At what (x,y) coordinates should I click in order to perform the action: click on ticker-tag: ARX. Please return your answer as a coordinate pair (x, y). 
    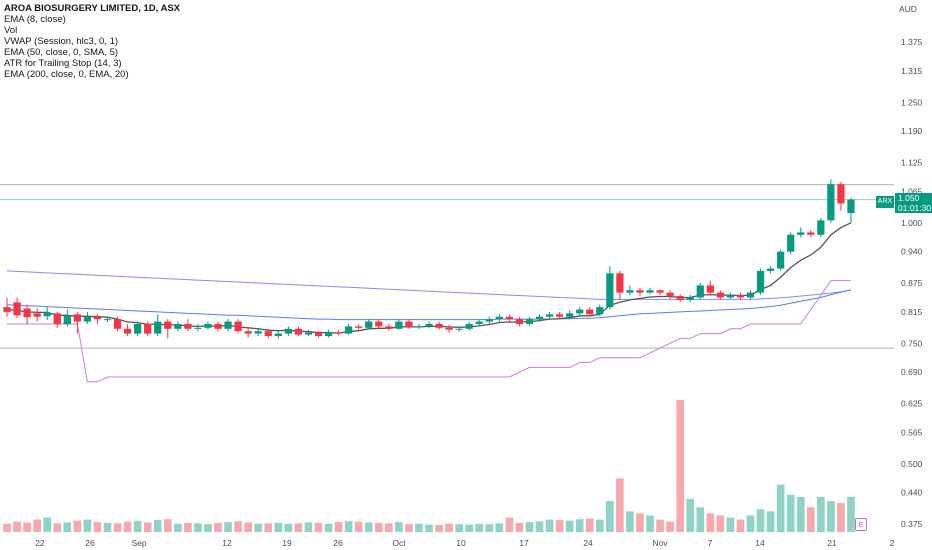
    Looking at the image, I should click on (885, 202).